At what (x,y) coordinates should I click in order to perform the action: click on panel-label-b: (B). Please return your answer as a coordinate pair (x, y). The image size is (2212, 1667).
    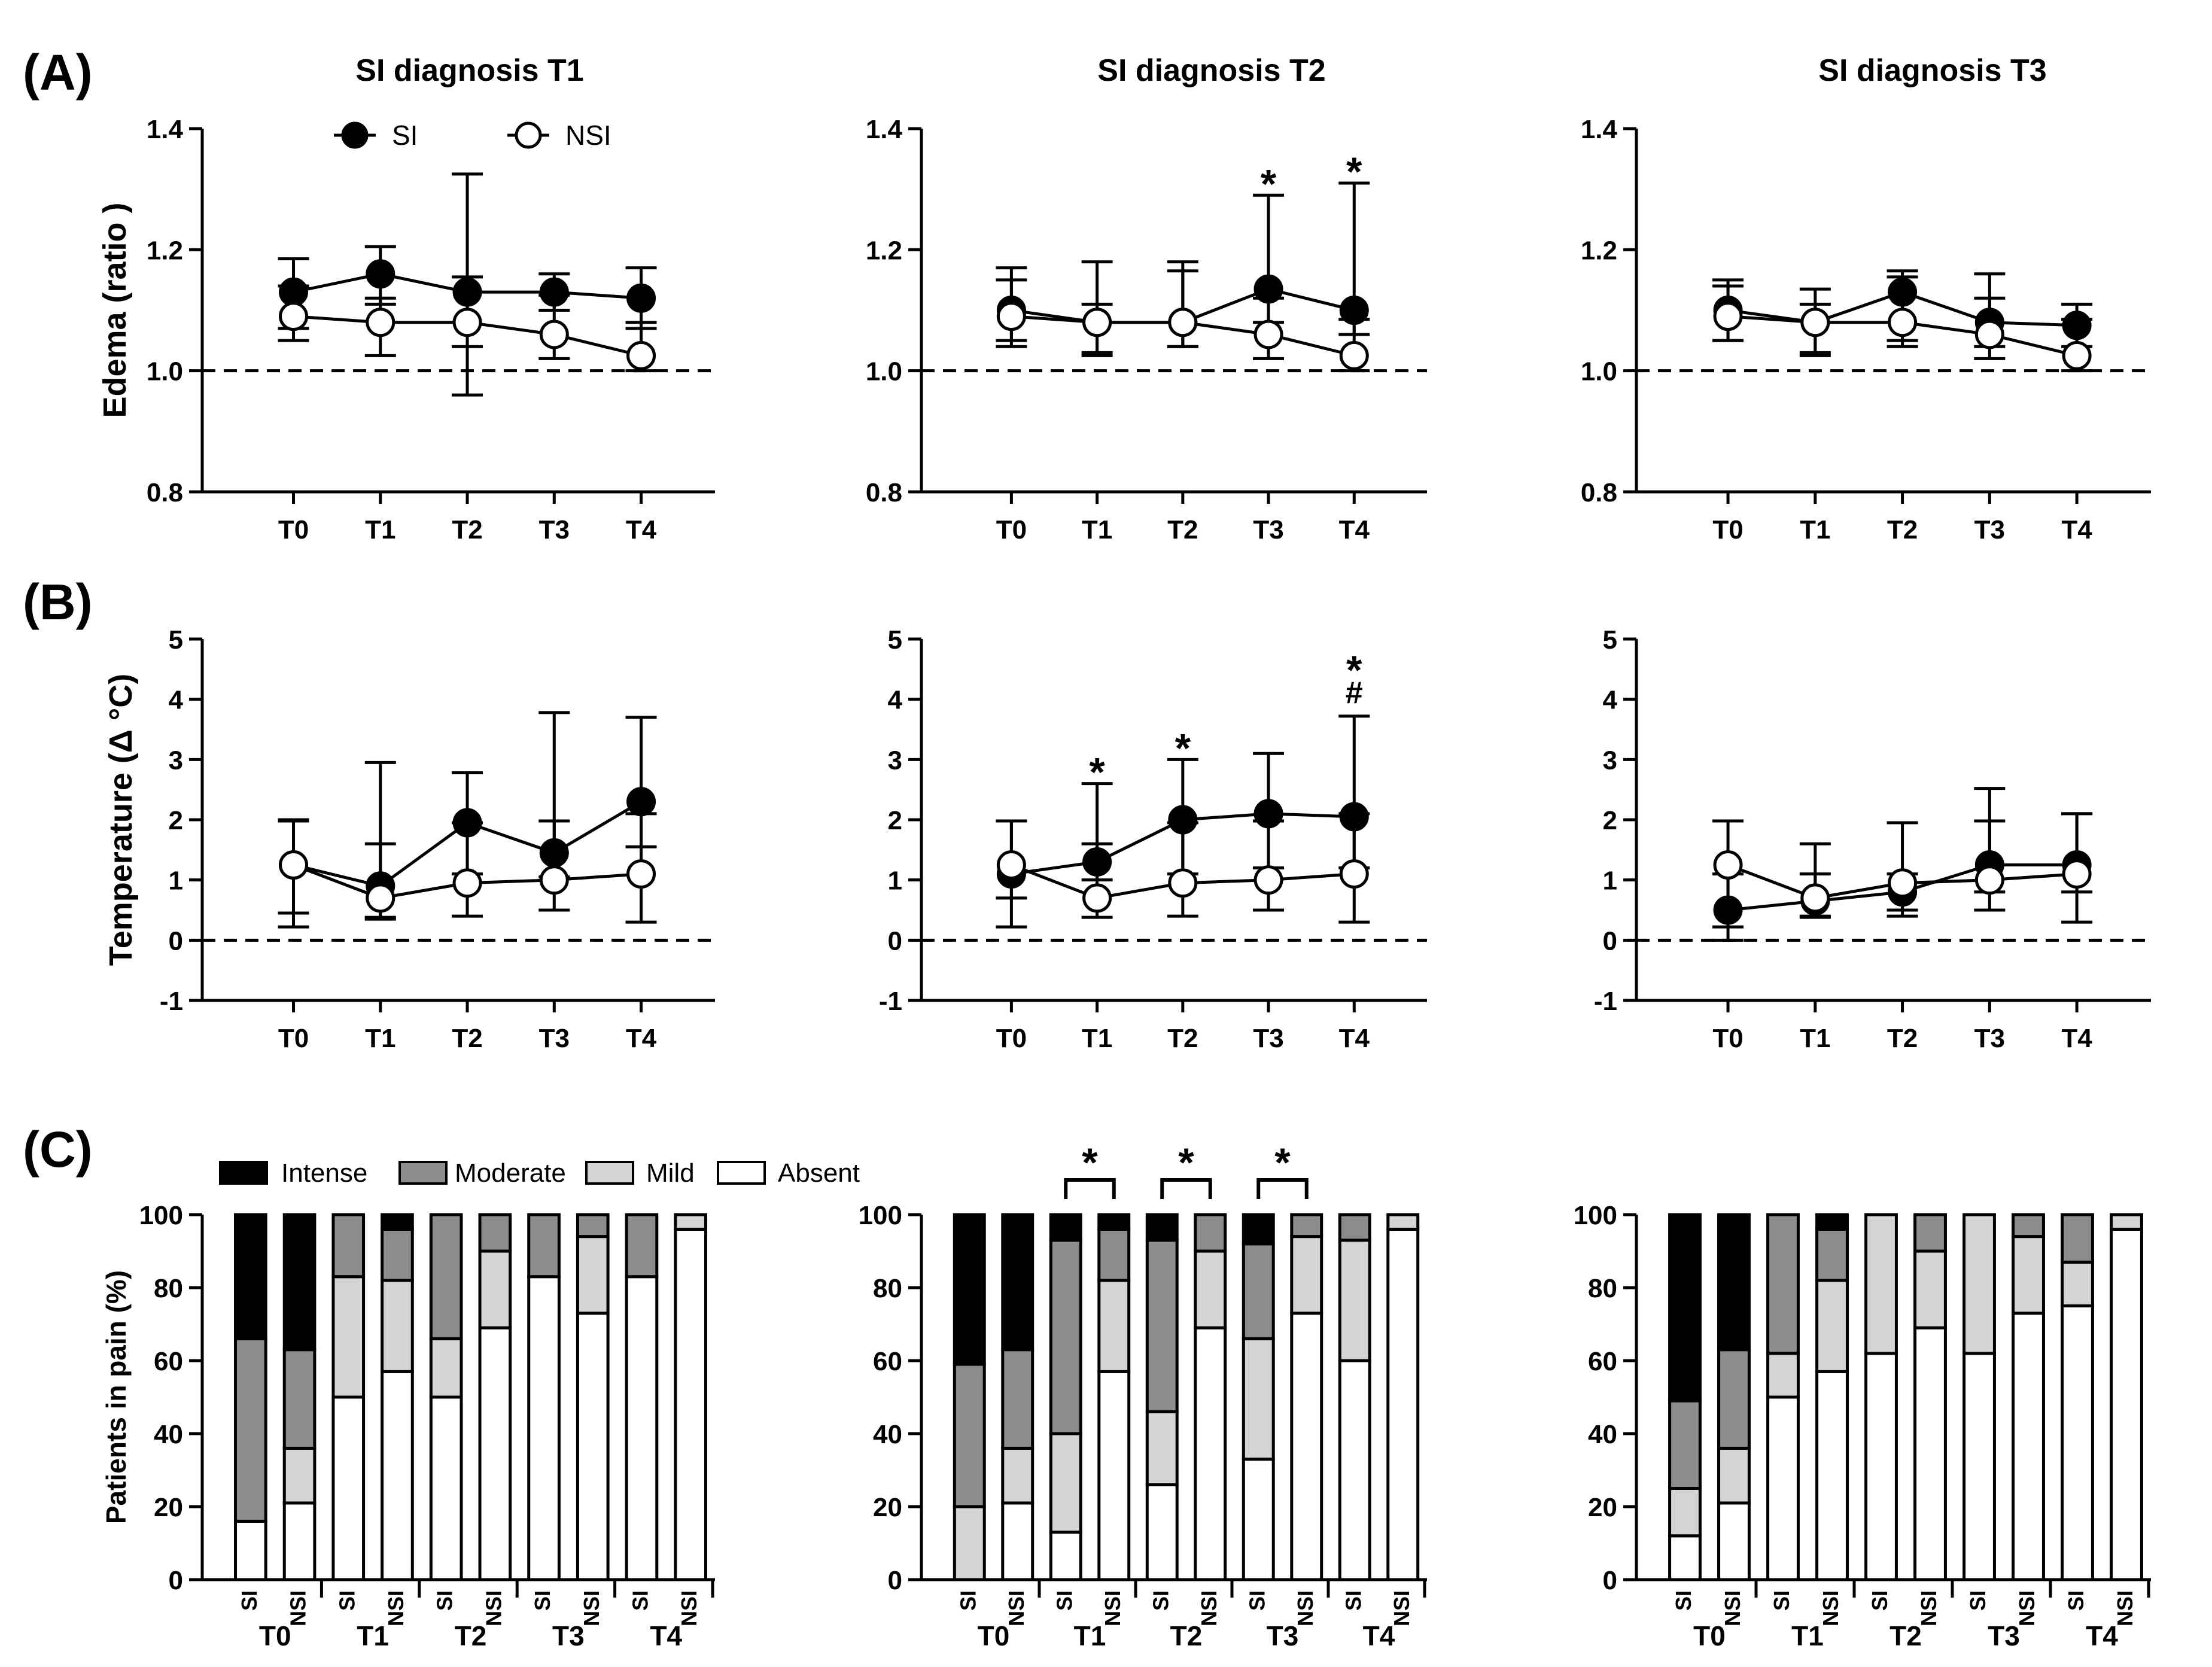
    Looking at the image, I should click on (58, 602).